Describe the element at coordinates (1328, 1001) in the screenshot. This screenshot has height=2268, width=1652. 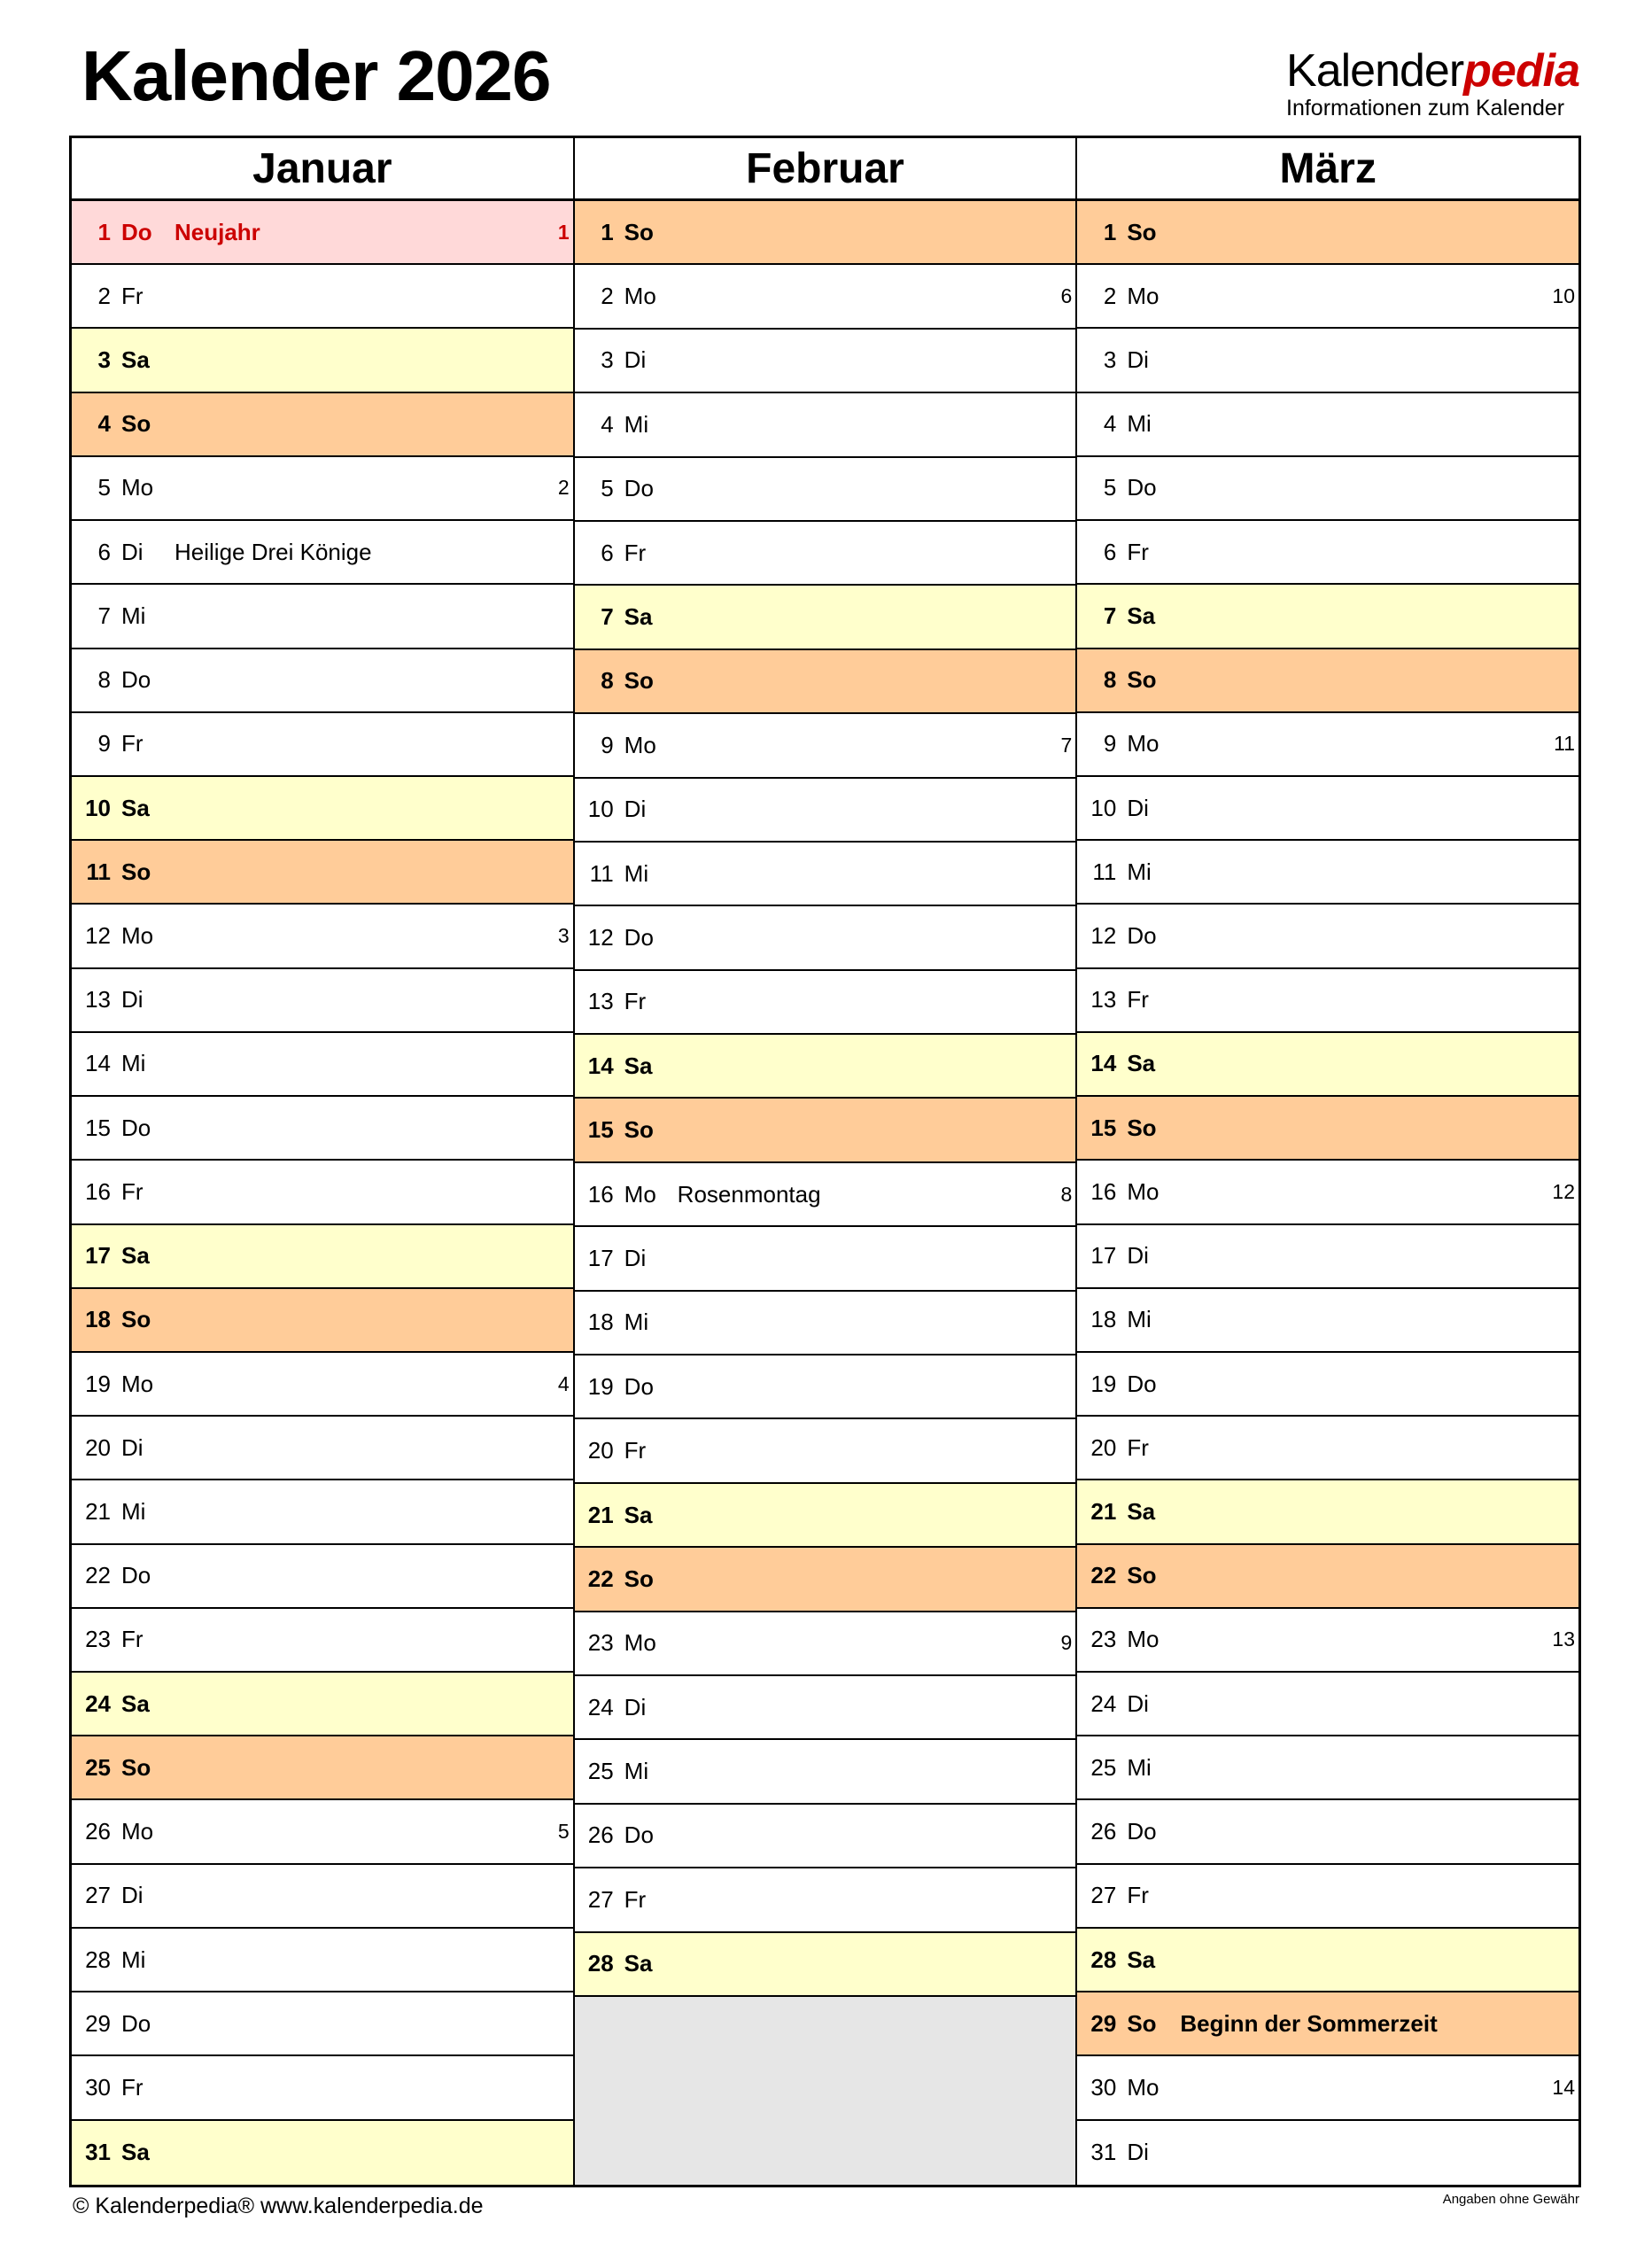
I see `day-row: 13 Fr` at that location.